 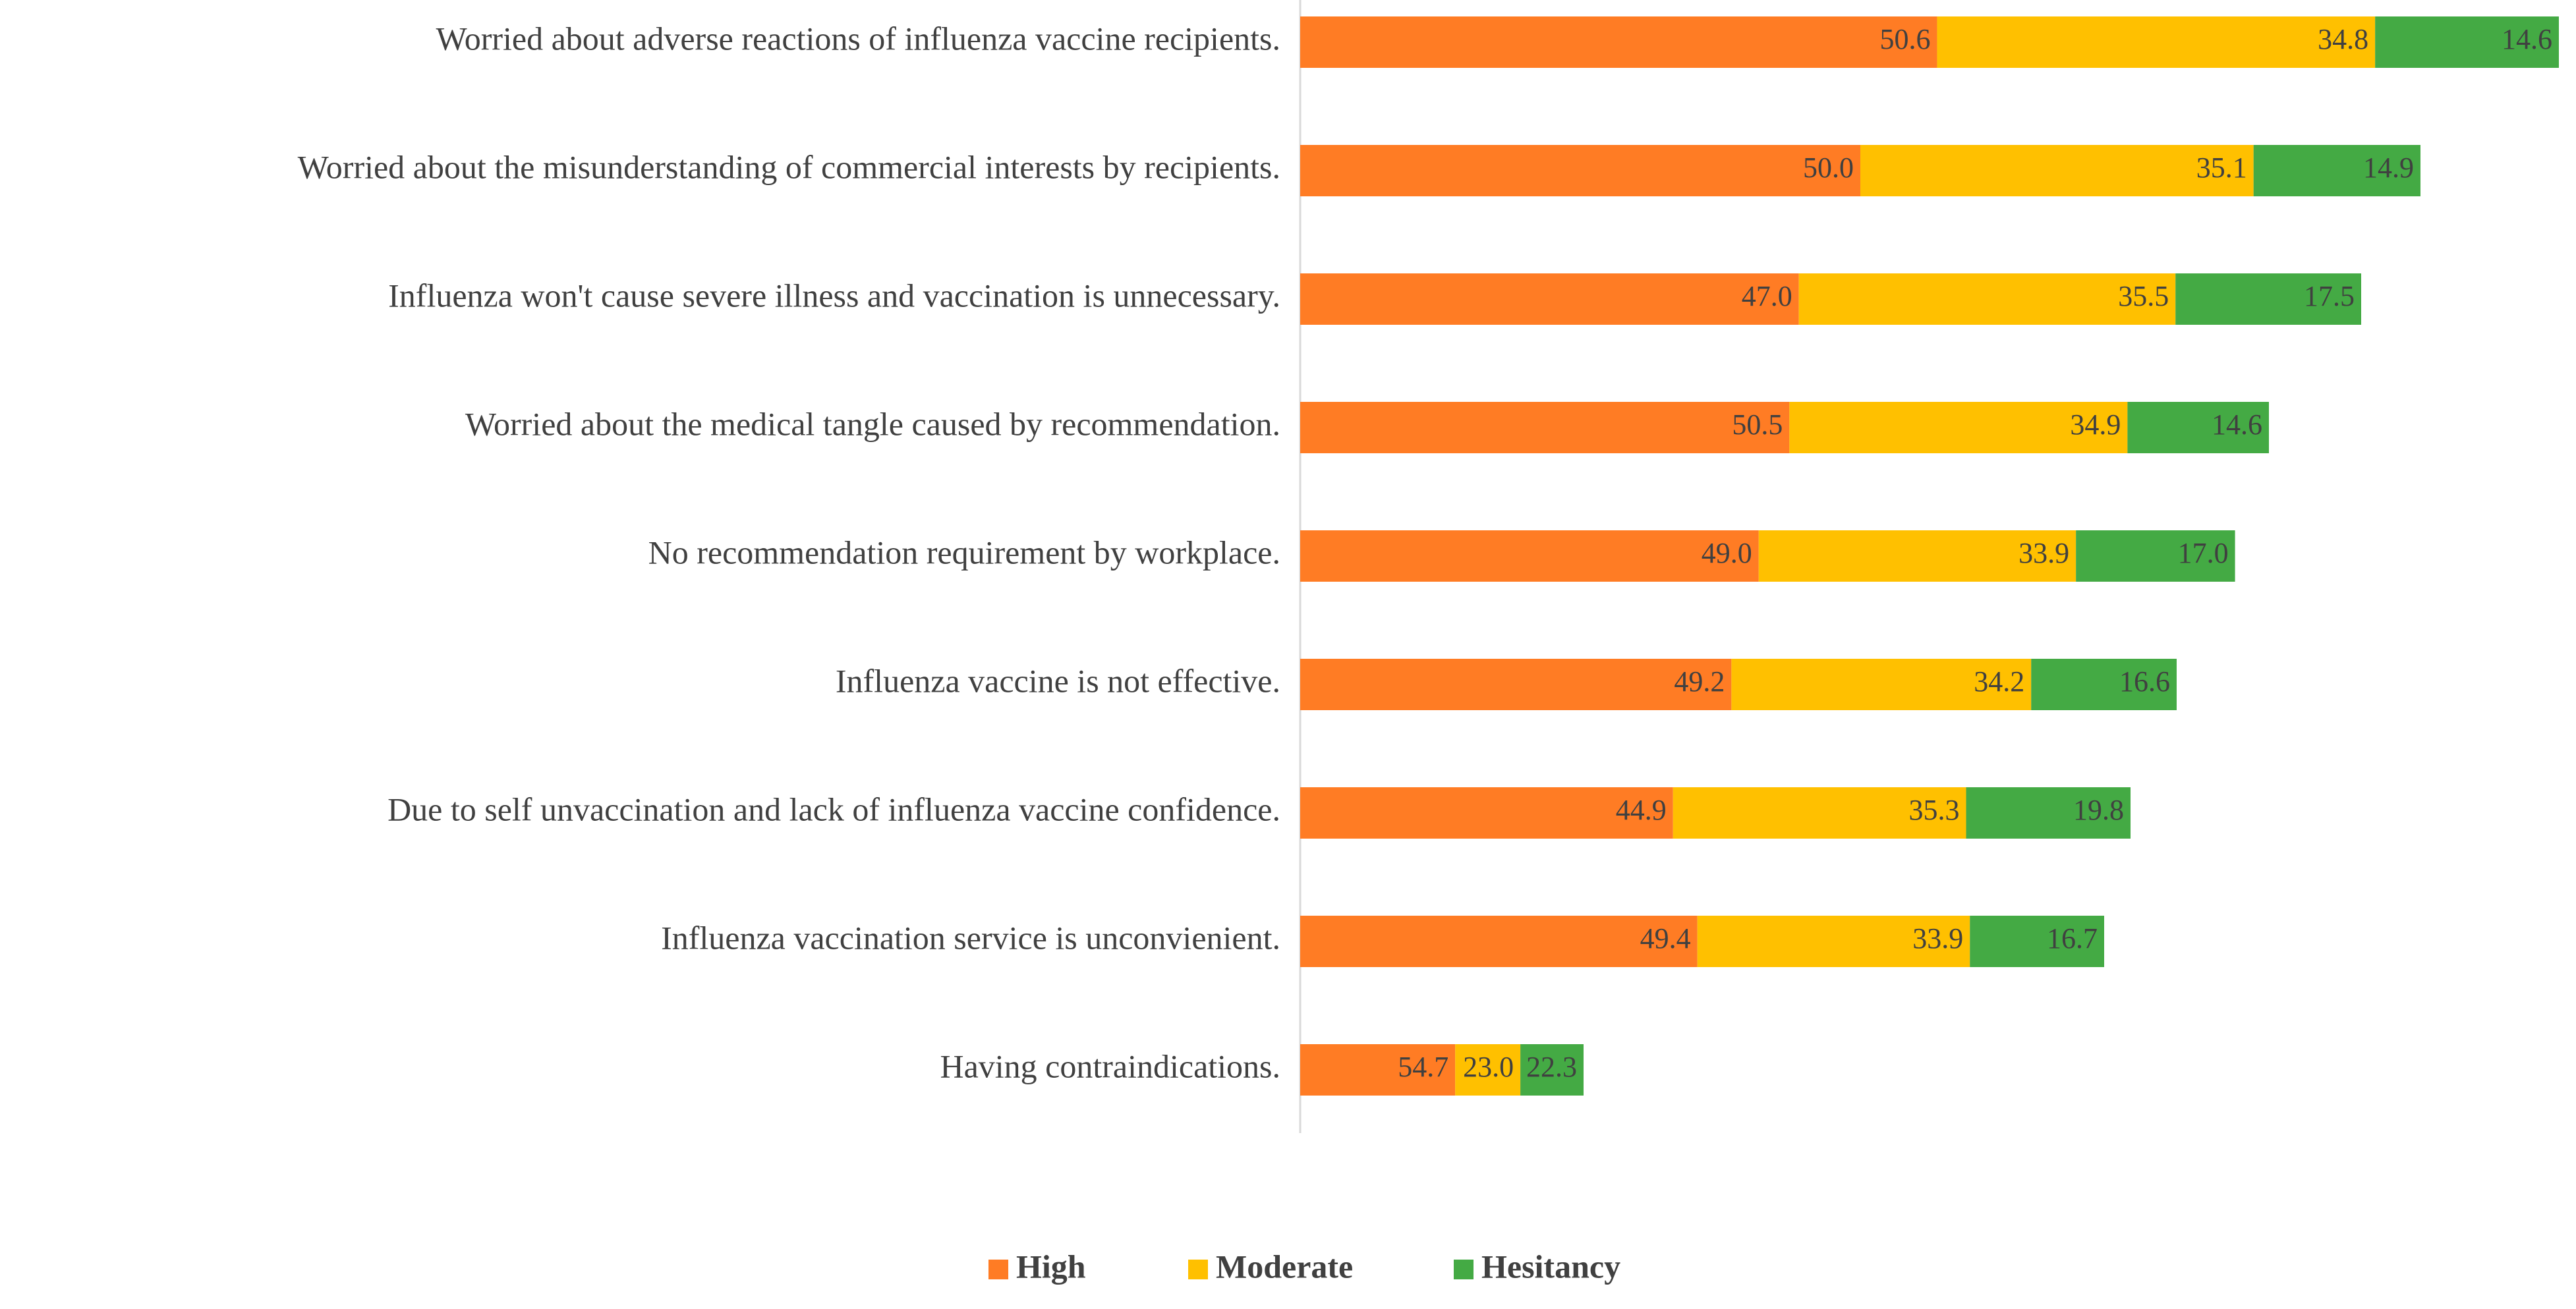 What do you see at coordinates (1934, 810) in the screenshot?
I see `data-label: 35.3` at bounding box center [1934, 810].